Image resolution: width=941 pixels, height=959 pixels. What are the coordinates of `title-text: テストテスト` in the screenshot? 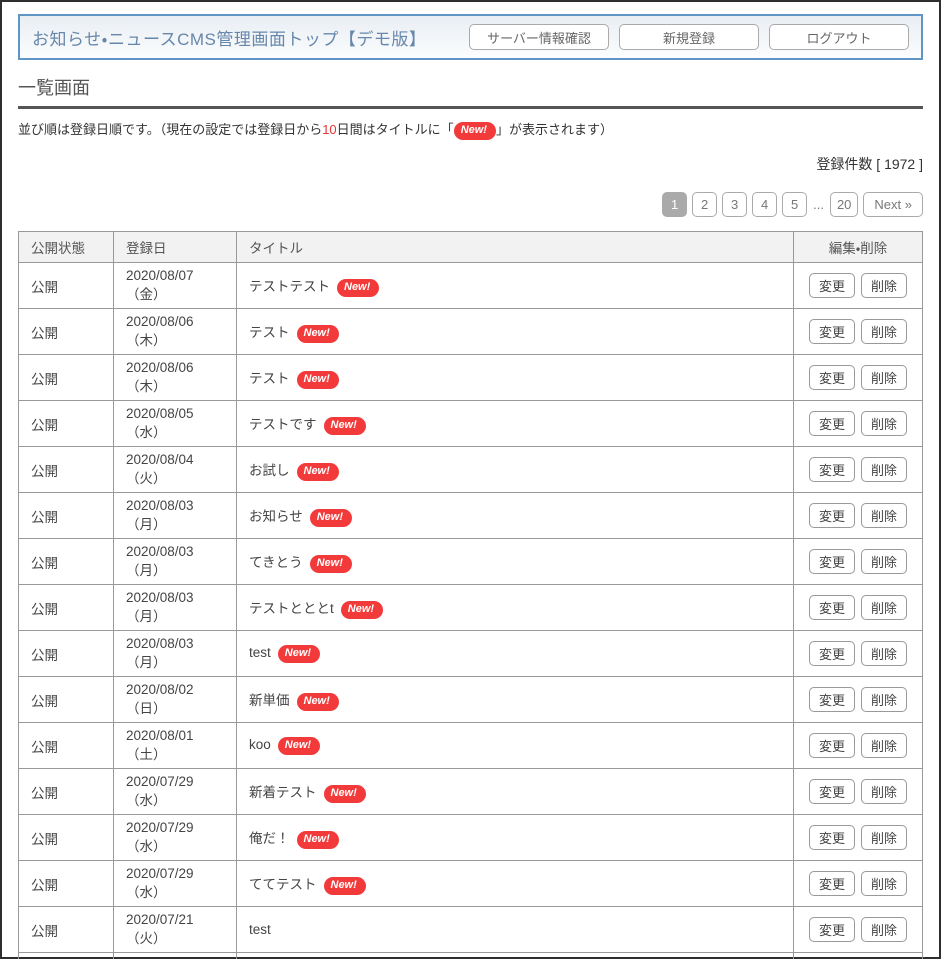 It's located at (289, 286).